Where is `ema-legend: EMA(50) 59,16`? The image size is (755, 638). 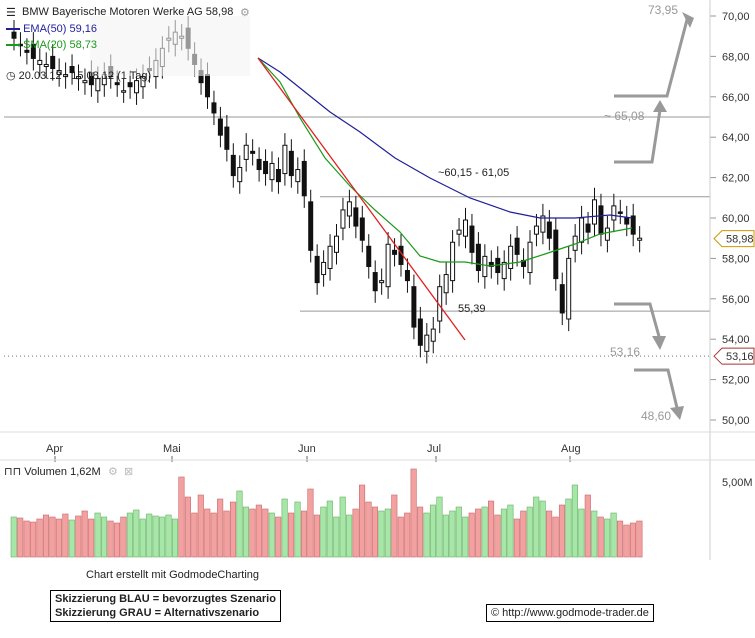
ema-legend: EMA(50) 59,16 is located at coordinates (51, 29).